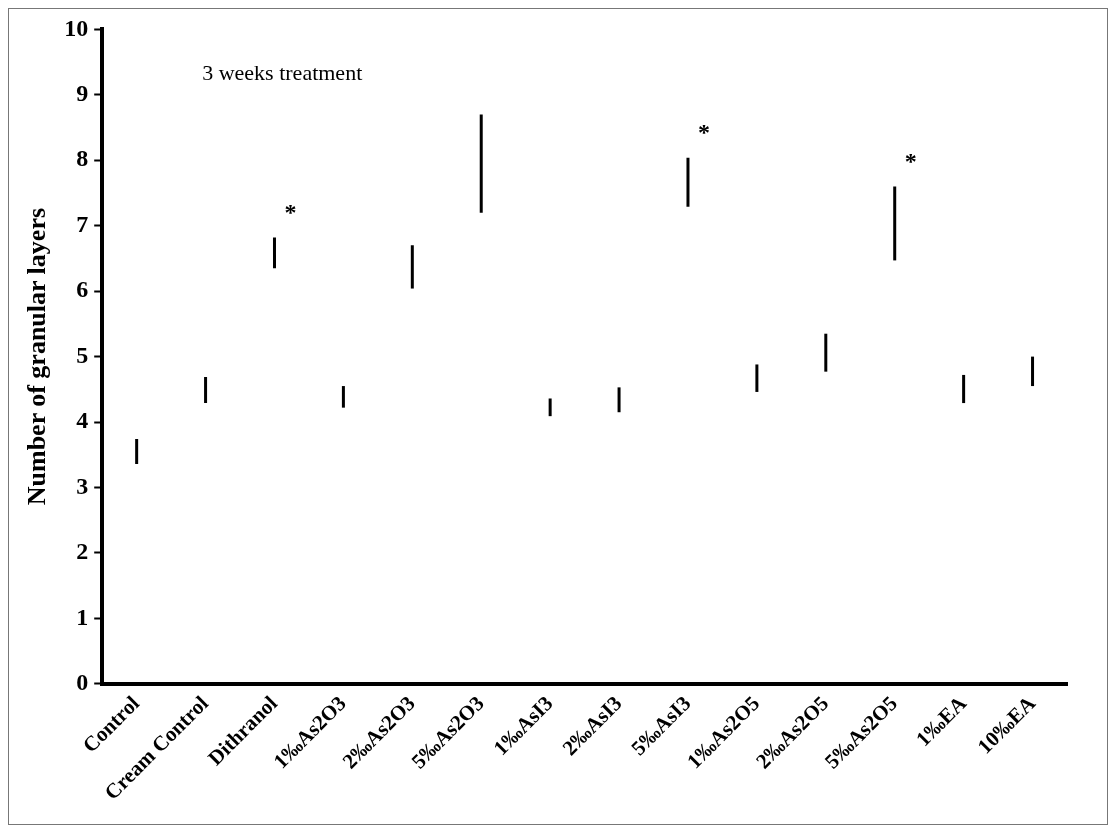 The height and width of the screenshot is (835, 1118). What do you see at coordinates (282, 73) in the screenshot?
I see `annotation: 3 weeks treatment` at bounding box center [282, 73].